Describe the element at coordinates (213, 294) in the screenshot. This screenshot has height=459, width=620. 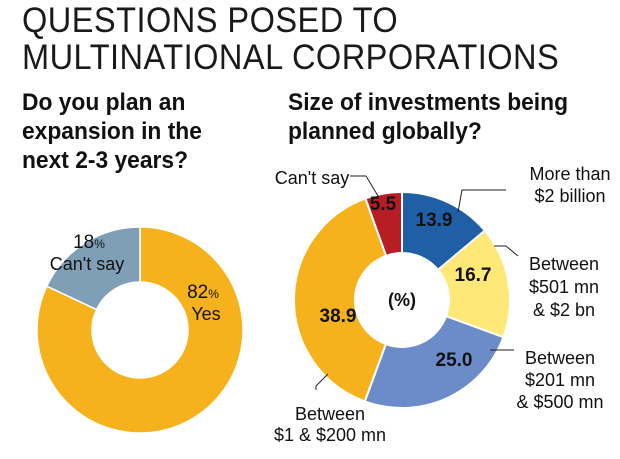
I see `chart-1-yes-pct-sign: %` at that location.